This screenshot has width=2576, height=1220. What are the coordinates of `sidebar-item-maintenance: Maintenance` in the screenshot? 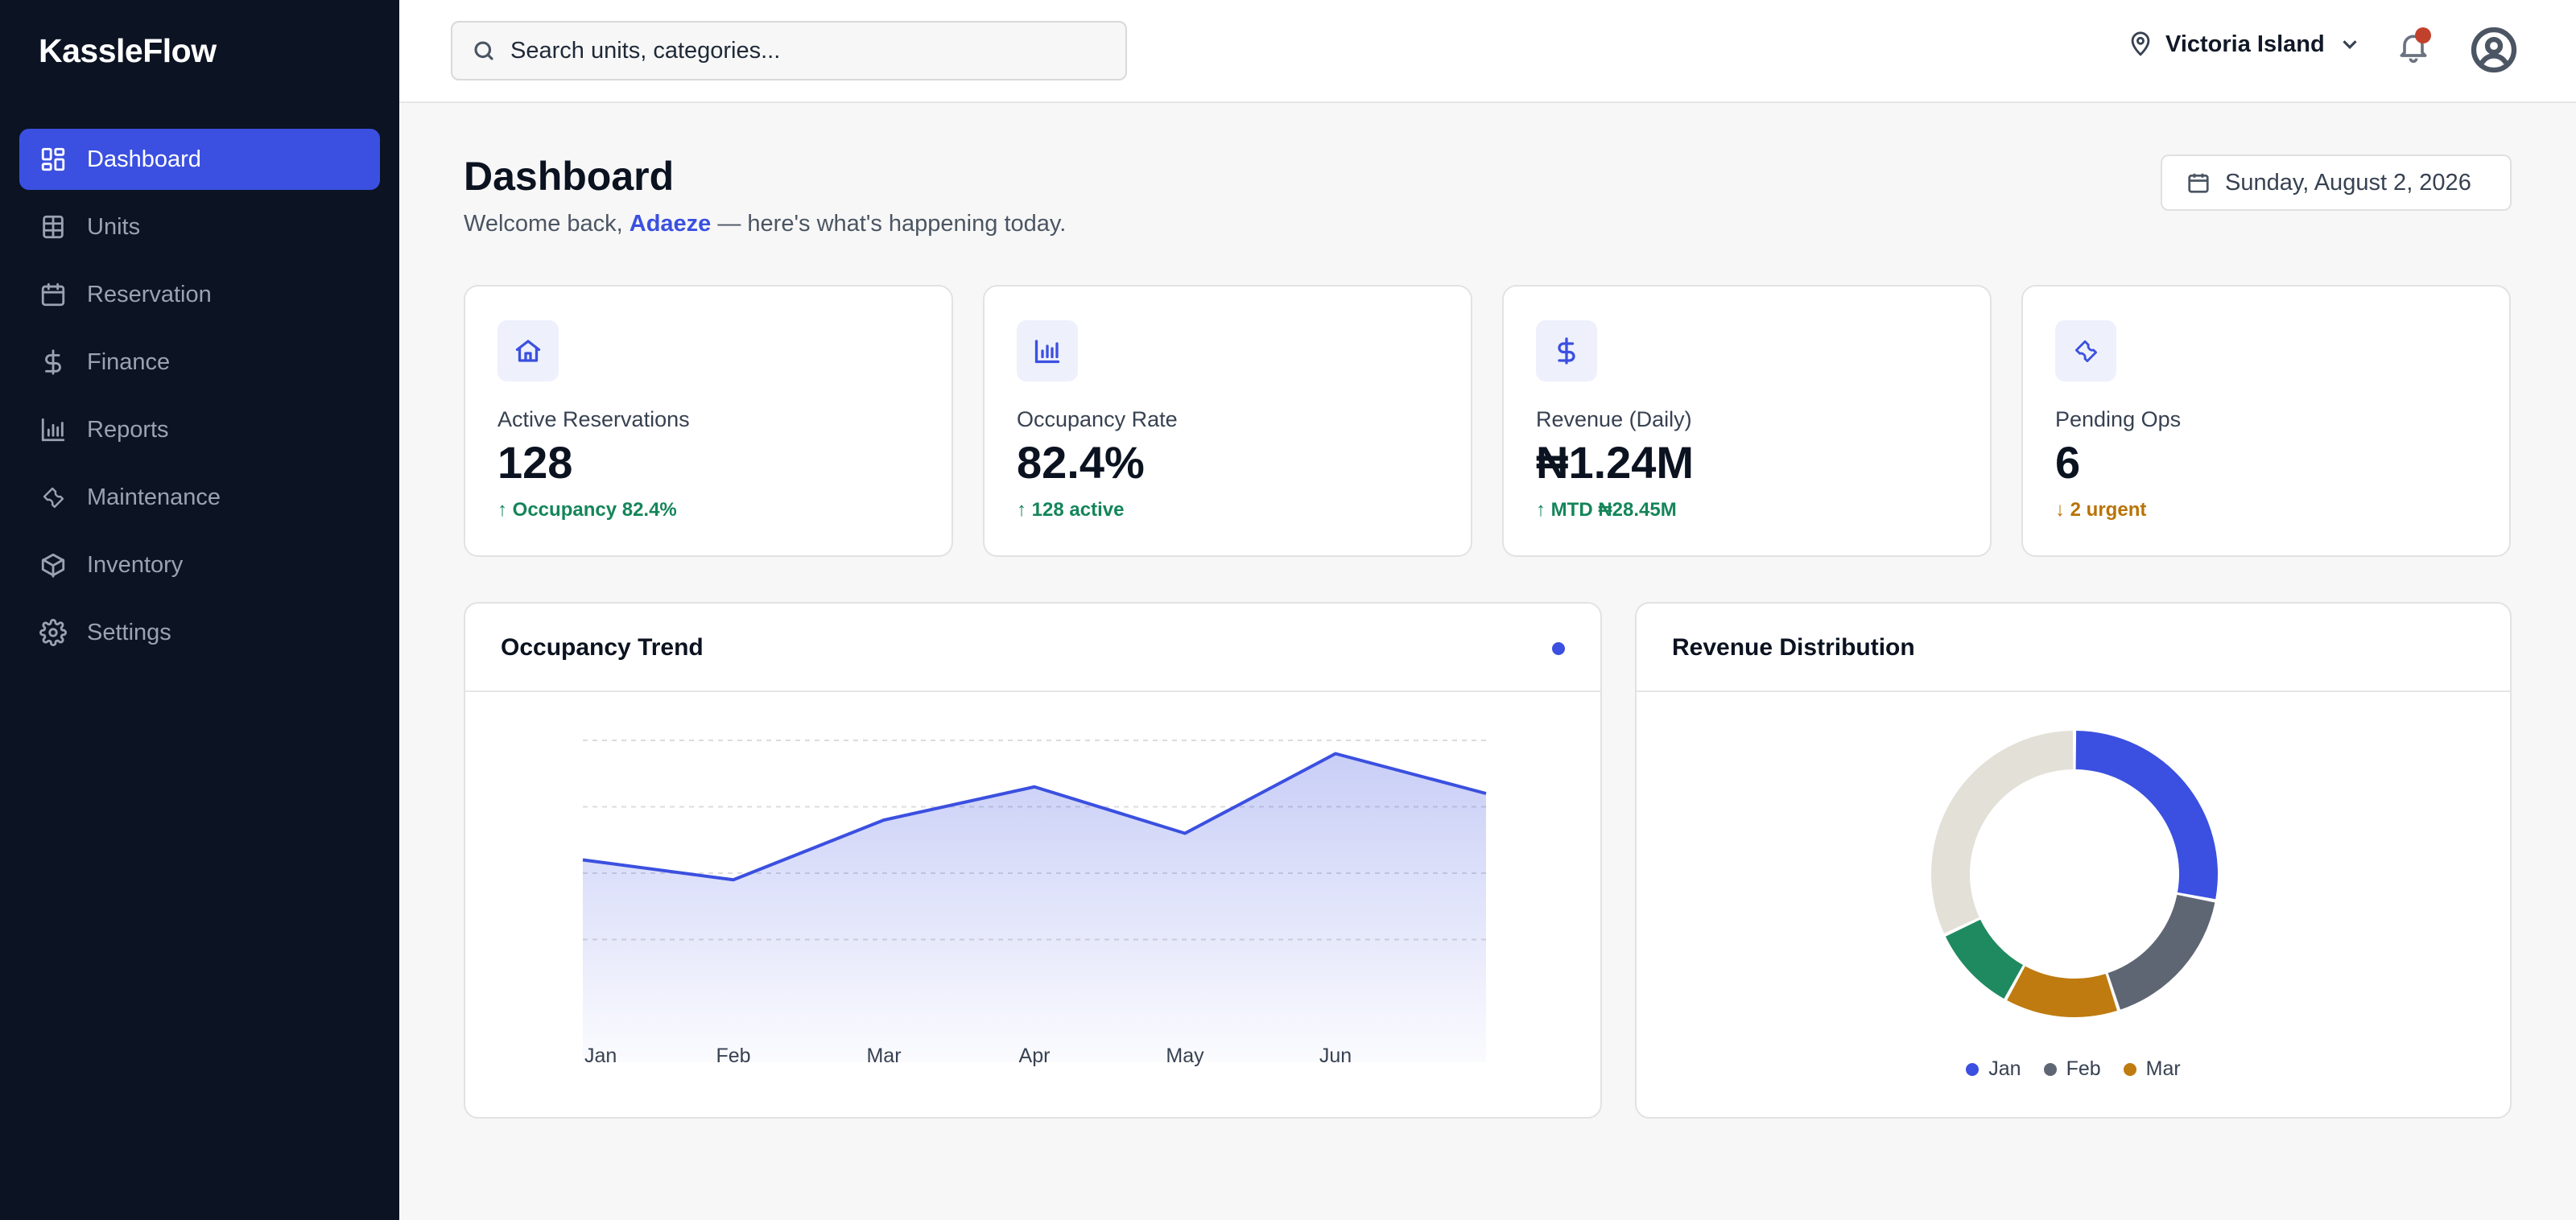 It's located at (199, 498).